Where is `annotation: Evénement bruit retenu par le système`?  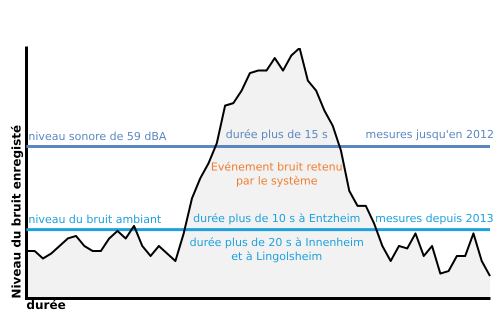
annotation: Evénement bruit retenu par le système is located at coordinates (276, 174).